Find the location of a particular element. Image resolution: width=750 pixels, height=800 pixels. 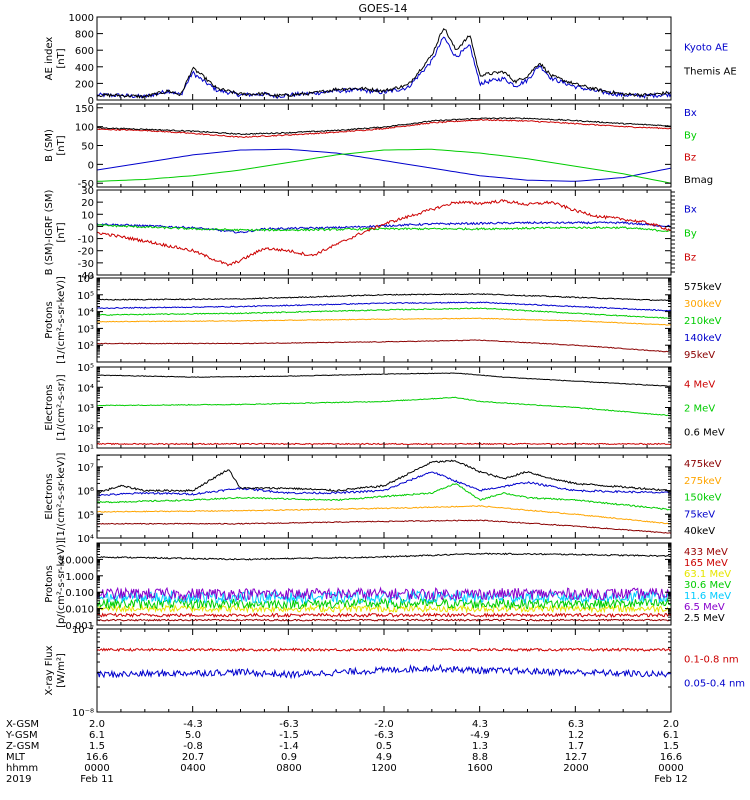

y-tick-label: 10³ is located at coordinates (85, 329).